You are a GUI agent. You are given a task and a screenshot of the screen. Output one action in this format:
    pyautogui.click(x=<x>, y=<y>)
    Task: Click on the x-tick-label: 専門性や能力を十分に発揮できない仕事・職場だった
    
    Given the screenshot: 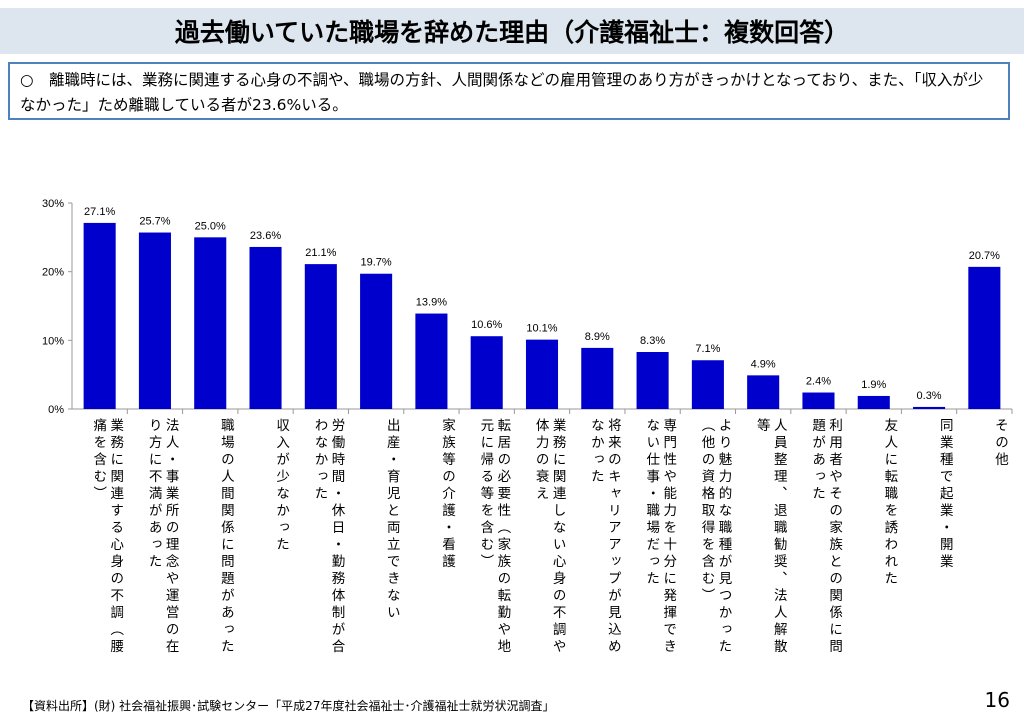 What is the action you would take?
    pyautogui.click(x=660, y=537)
    